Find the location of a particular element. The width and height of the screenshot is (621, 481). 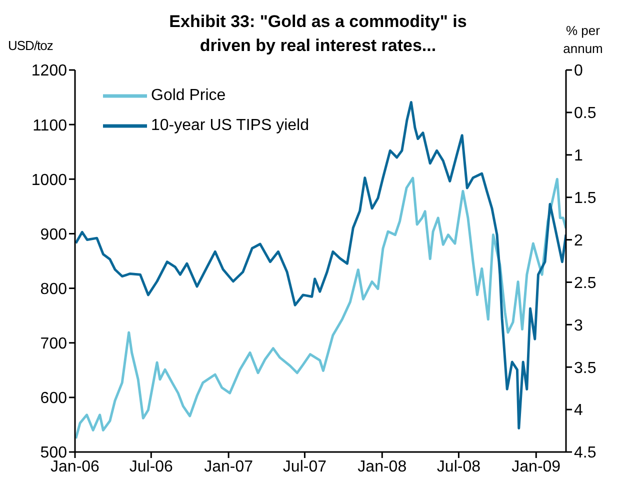

x-tick-label: Jul-08 is located at coordinates (458, 467).